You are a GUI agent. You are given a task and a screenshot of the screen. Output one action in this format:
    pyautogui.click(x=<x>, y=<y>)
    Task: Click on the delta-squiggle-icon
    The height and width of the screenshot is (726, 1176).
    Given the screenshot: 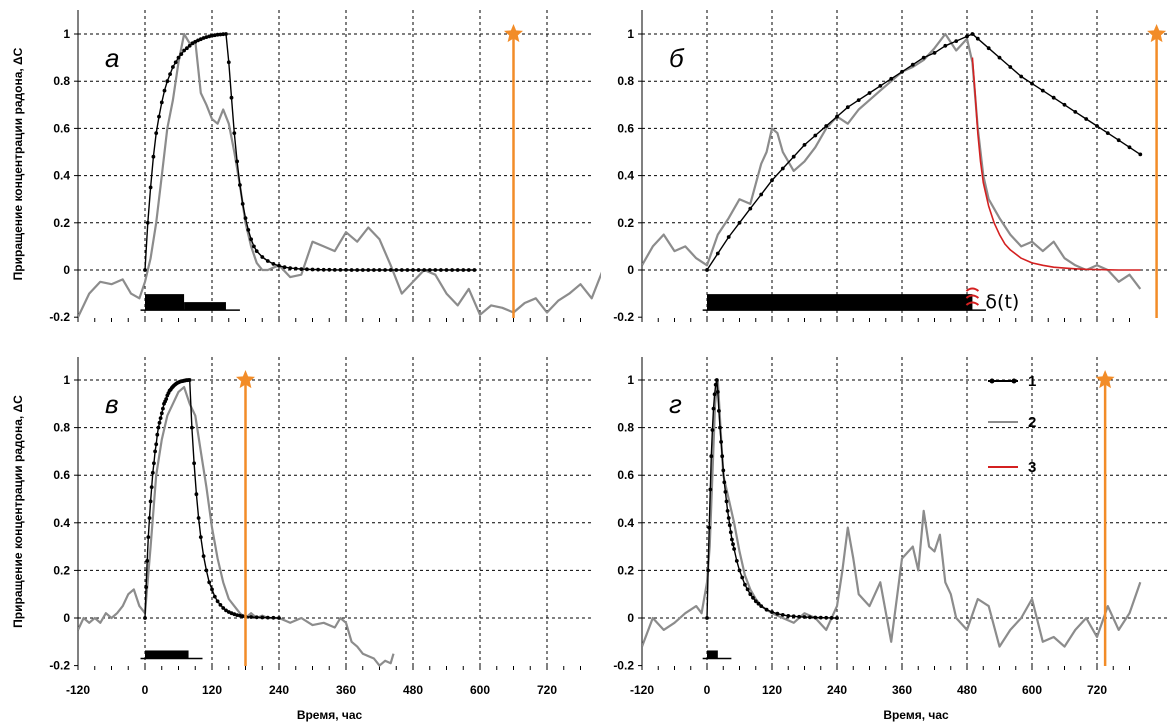 What is the action you would take?
    pyautogui.click(x=972, y=296)
    